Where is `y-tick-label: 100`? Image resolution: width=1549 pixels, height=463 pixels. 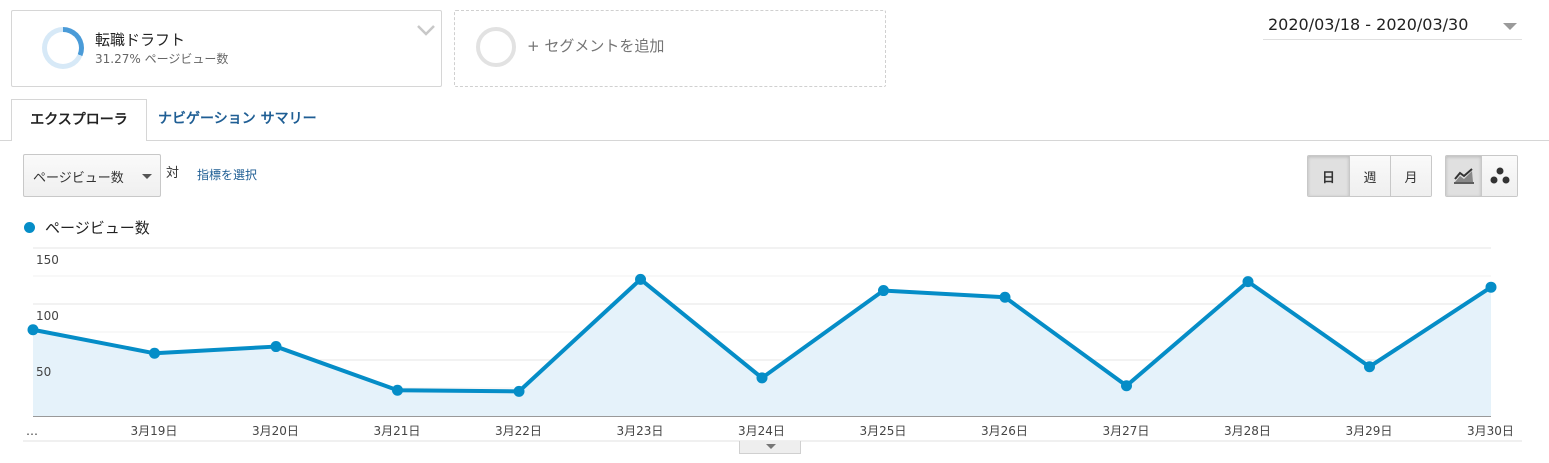
y-tick-label: 100 is located at coordinates (47, 316).